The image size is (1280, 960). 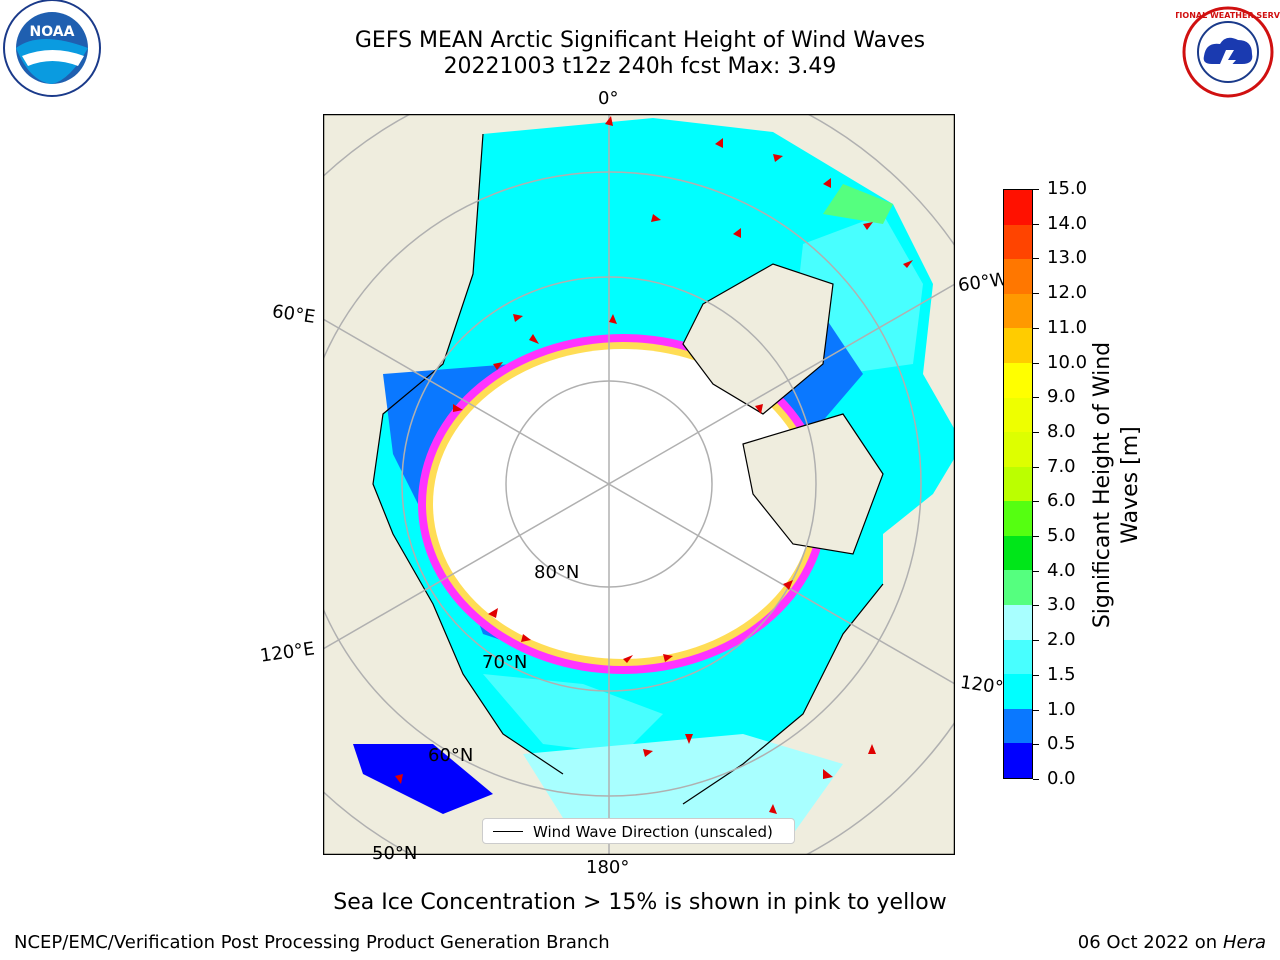 I want to click on colorbar-label: Significant Height of Wind Waves [m], so click(x=1116, y=485).